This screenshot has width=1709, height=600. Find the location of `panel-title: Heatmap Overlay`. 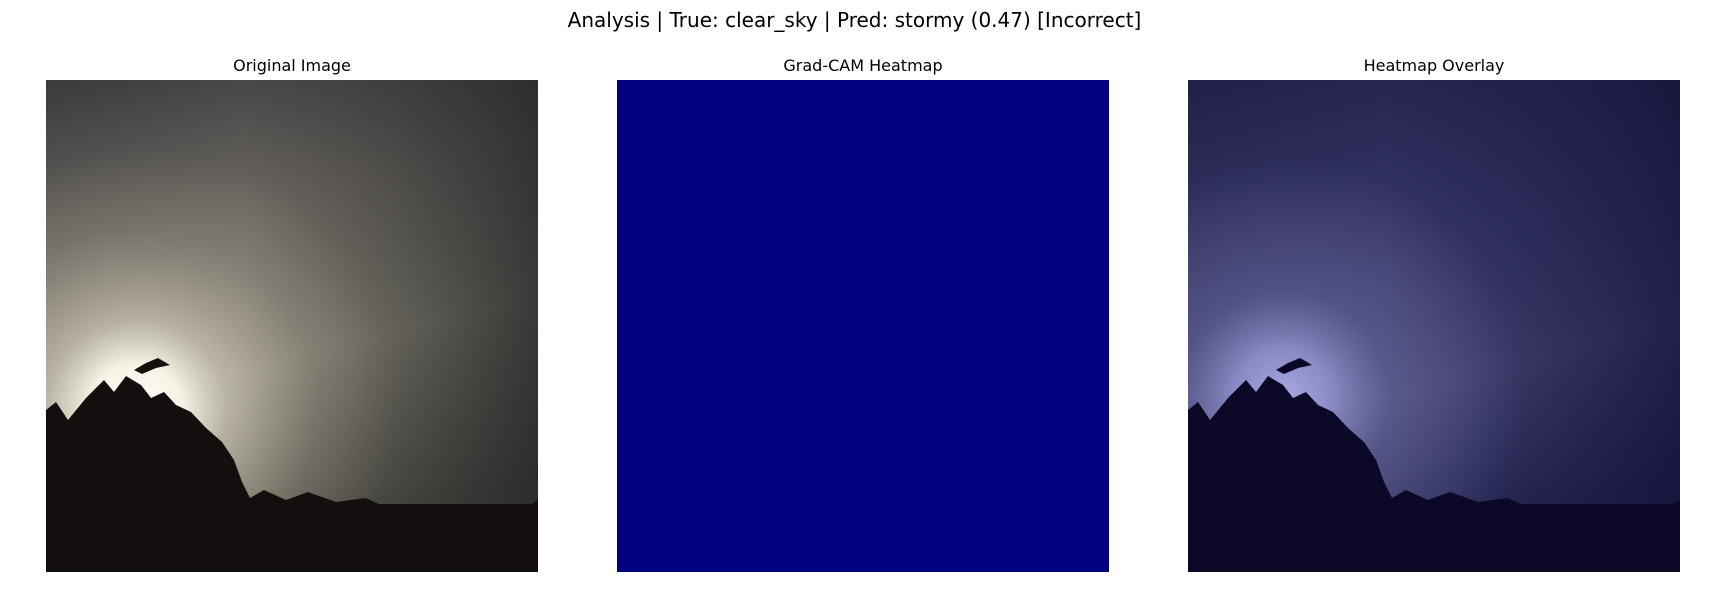

panel-title: Heatmap Overlay is located at coordinates (1434, 65).